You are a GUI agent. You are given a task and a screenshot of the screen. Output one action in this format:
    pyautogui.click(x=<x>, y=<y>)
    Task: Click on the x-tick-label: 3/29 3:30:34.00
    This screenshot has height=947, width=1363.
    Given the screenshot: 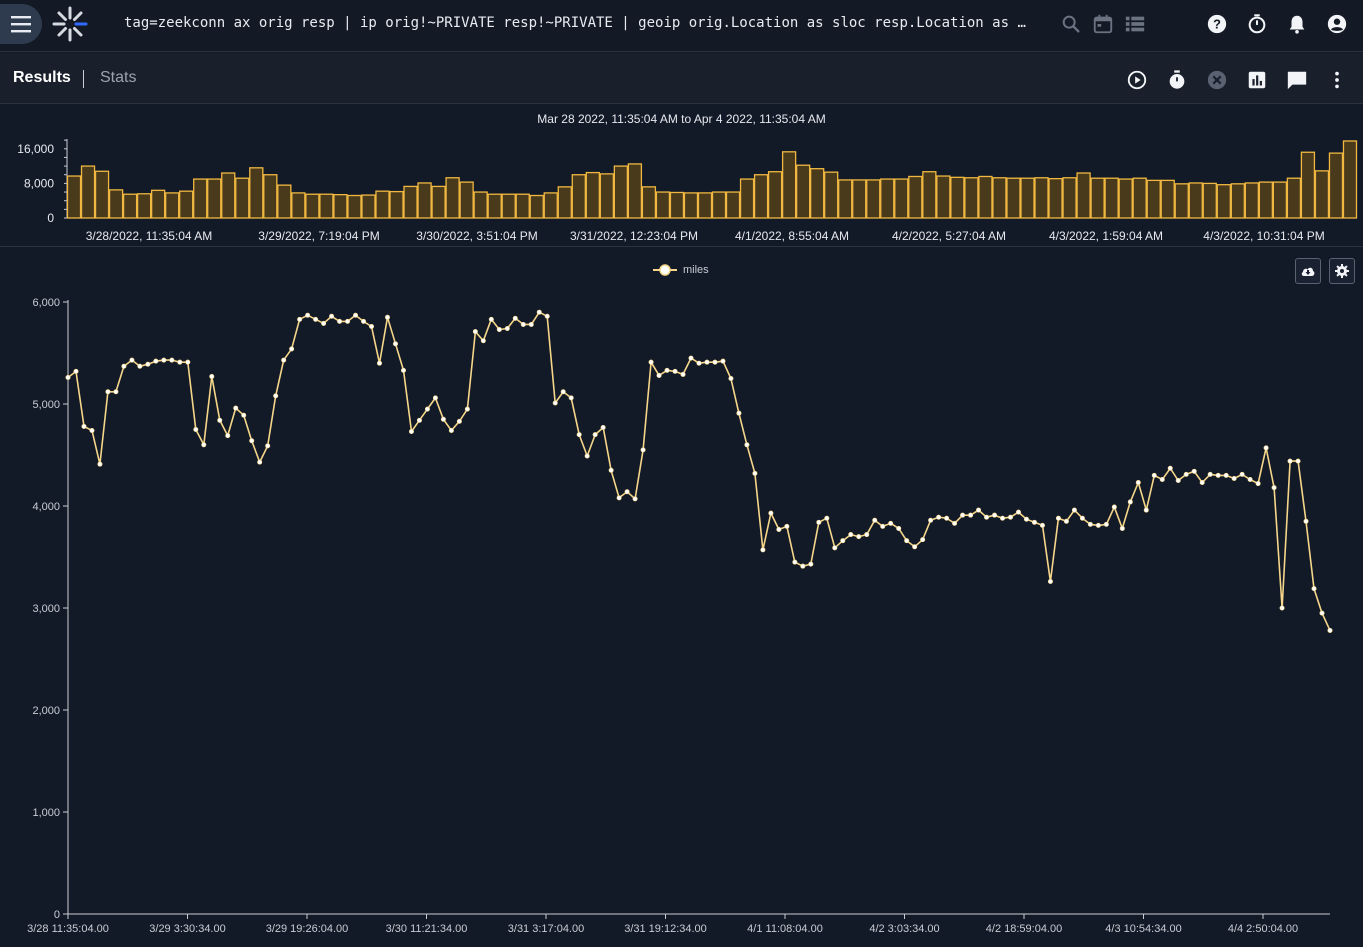 What is the action you would take?
    pyautogui.click(x=187, y=929)
    